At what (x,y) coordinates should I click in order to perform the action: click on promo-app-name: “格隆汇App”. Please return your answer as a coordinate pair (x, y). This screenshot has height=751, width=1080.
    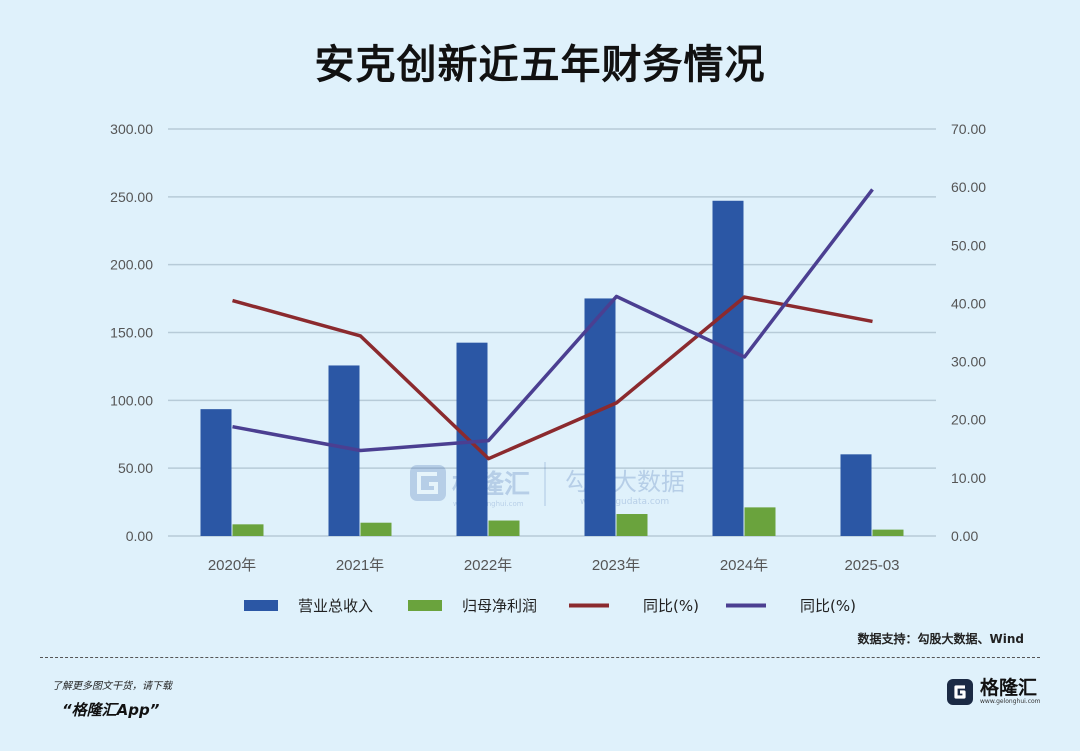
    Looking at the image, I should click on (111, 710).